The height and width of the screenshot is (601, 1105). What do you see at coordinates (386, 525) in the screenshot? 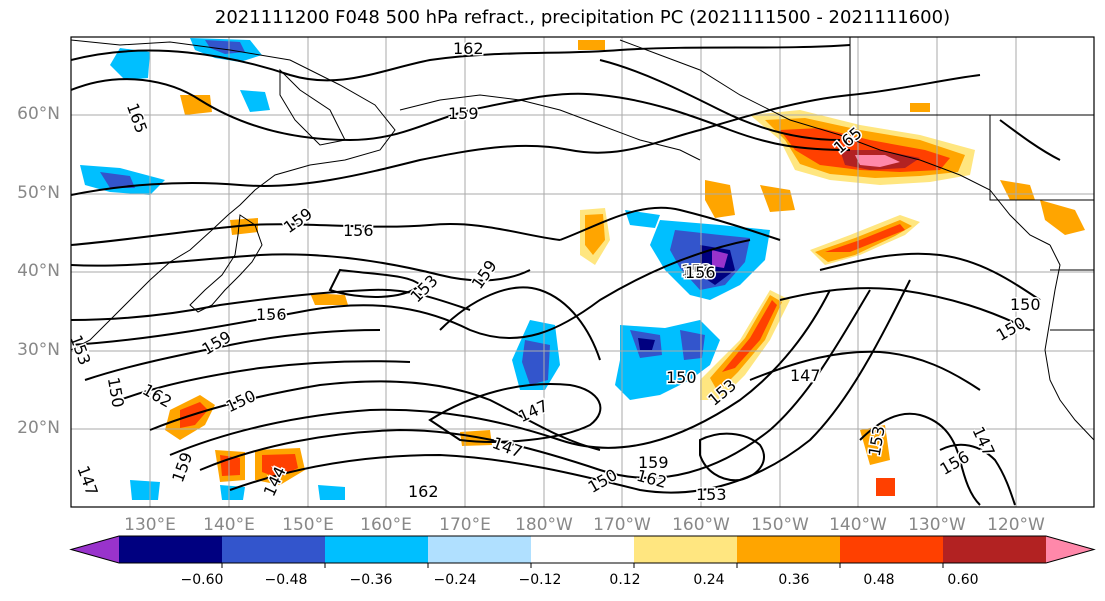
I see `longitude-label: 160°E` at bounding box center [386, 525].